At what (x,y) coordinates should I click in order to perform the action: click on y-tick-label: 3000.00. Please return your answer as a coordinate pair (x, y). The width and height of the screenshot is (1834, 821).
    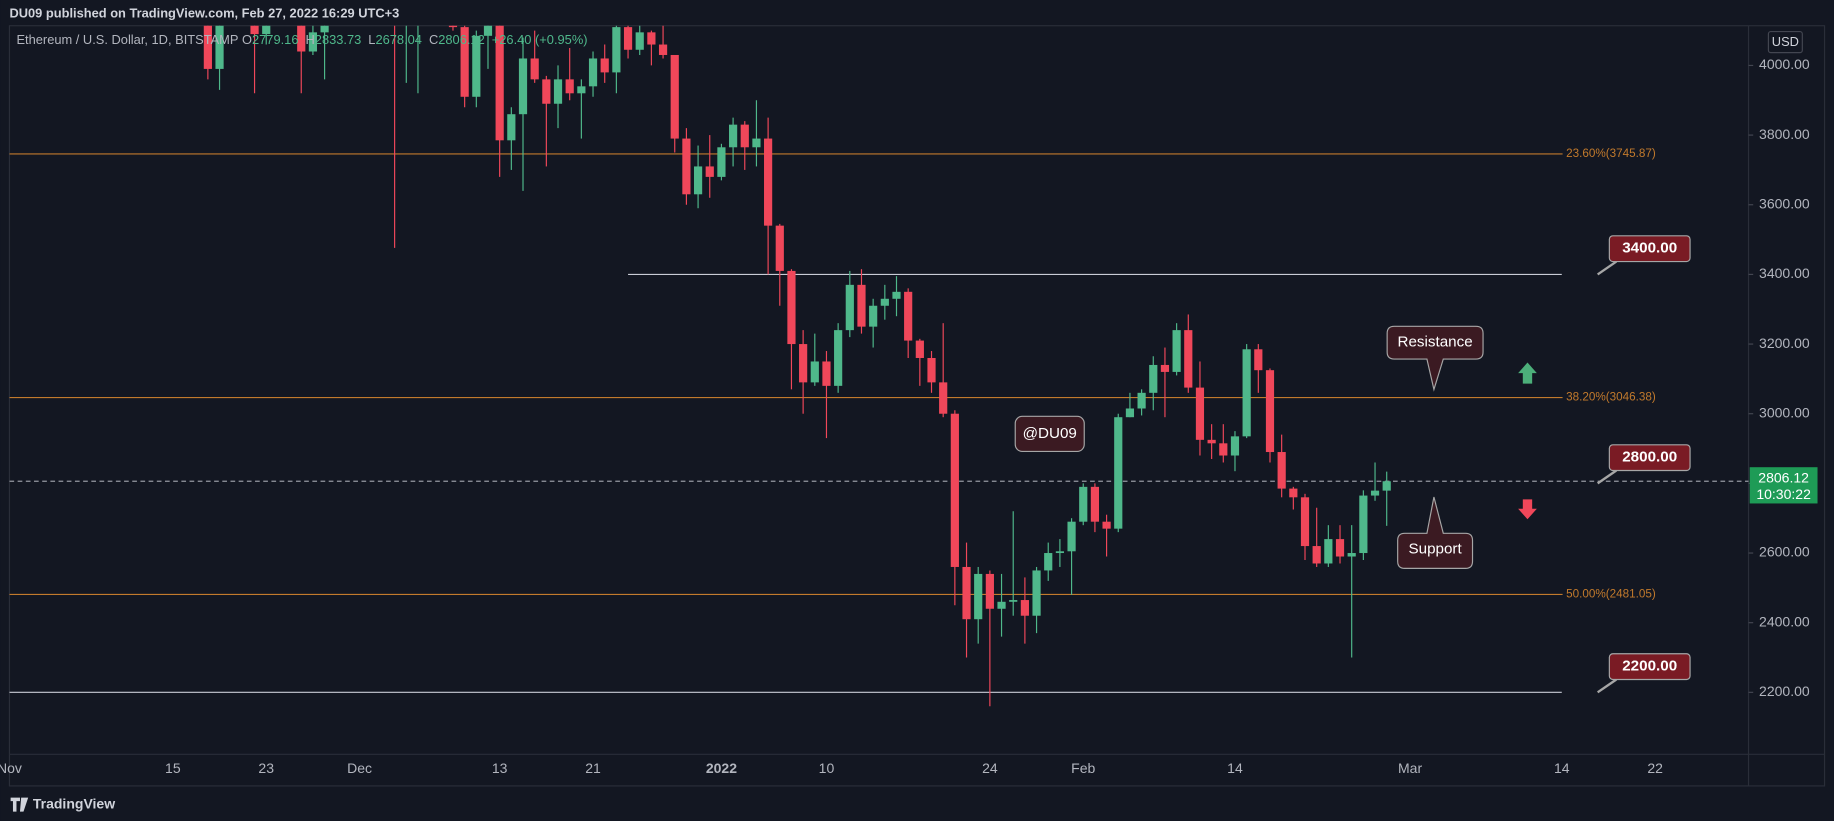
    Looking at the image, I should click on (1784, 412).